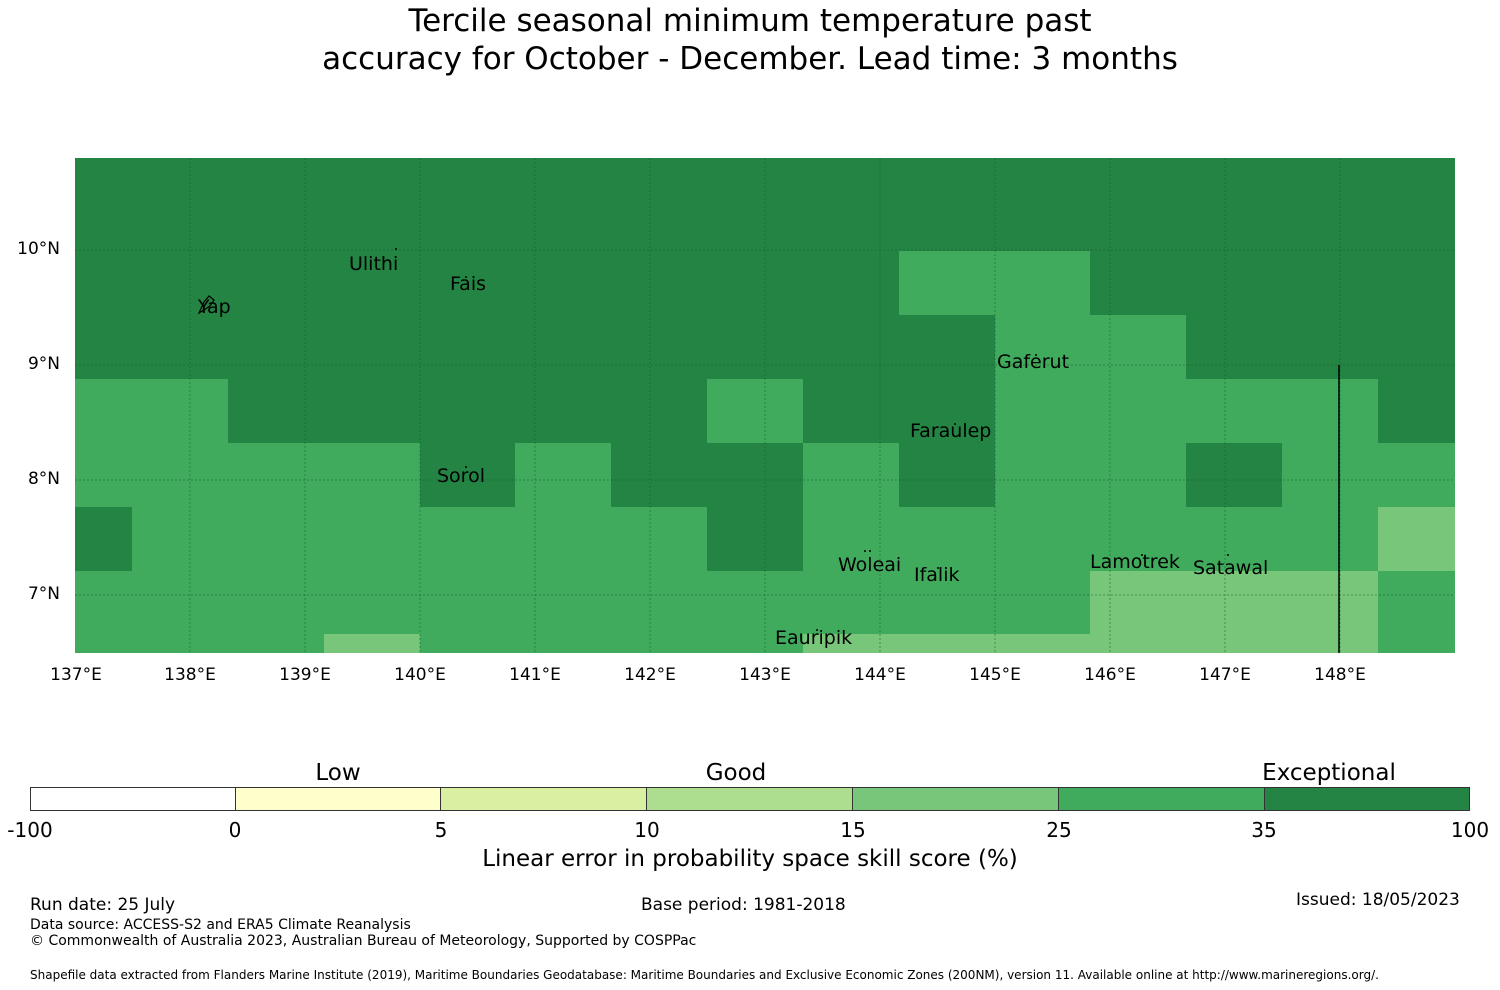 Image resolution: width=1500 pixels, height=990 pixels. I want to click on place-sorol: Sorol, so click(461, 476).